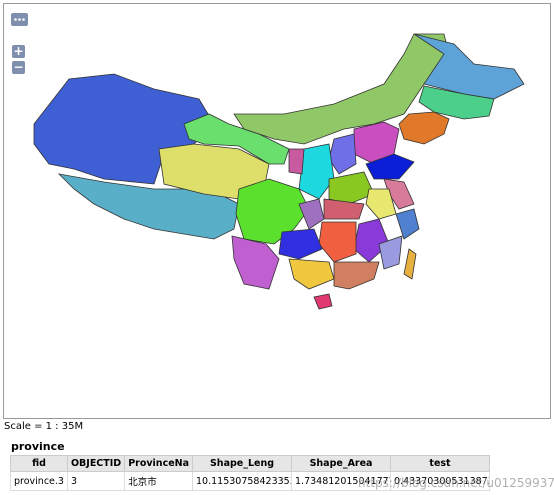 Image resolution: width=554 pixels, height=495 pixels. Describe the element at coordinates (18, 67) in the screenshot. I see `zoom-out: −` at that location.